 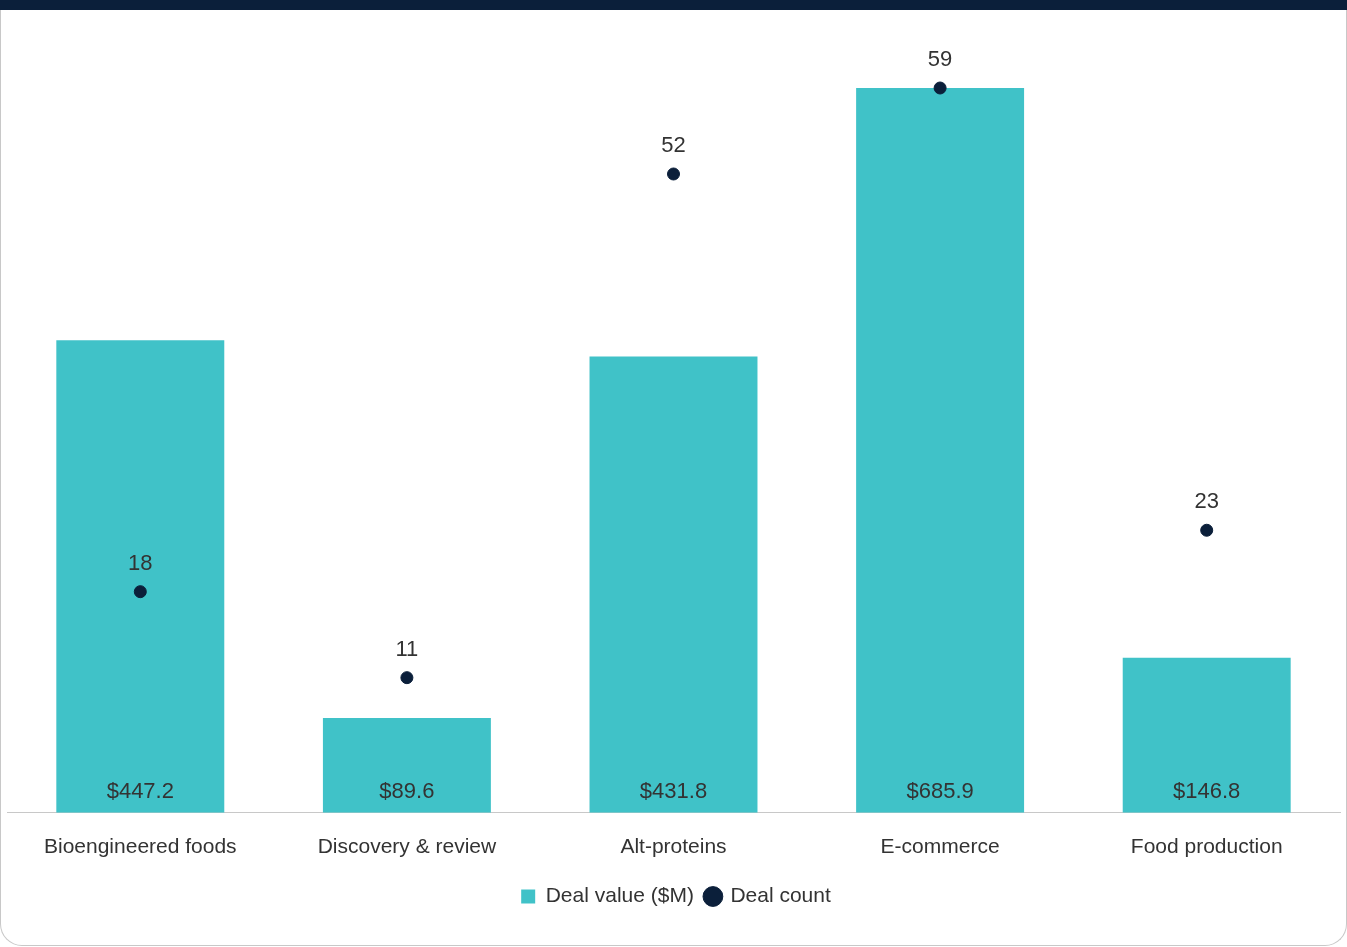 What do you see at coordinates (940, 59) in the screenshot?
I see `data-label: 59` at bounding box center [940, 59].